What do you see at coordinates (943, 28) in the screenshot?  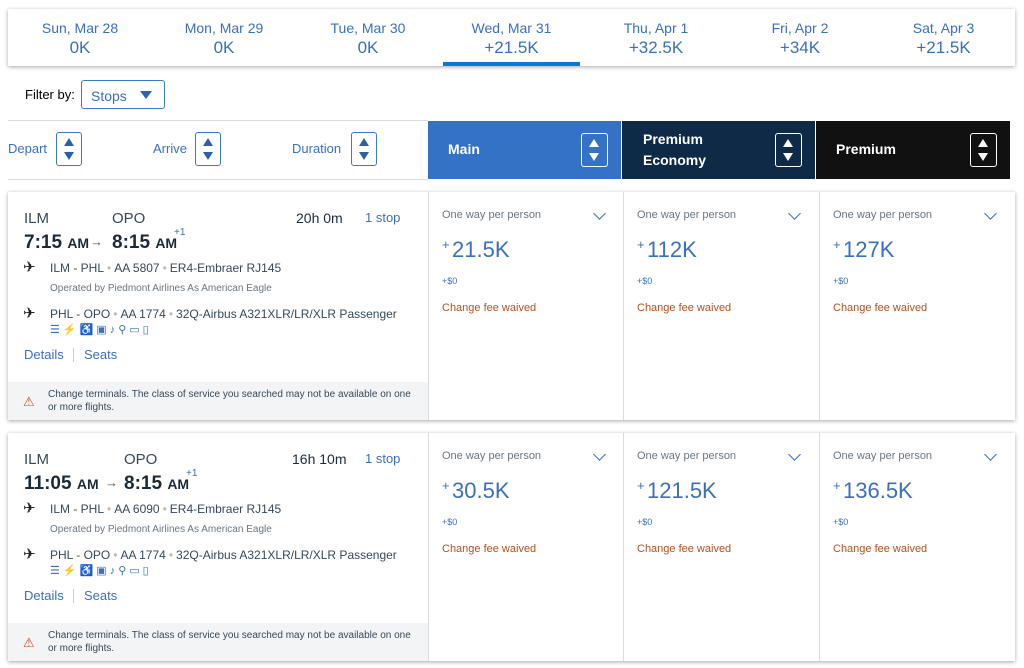 I see `date-label: Sat, Apr 3` at bounding box center [943, 28].